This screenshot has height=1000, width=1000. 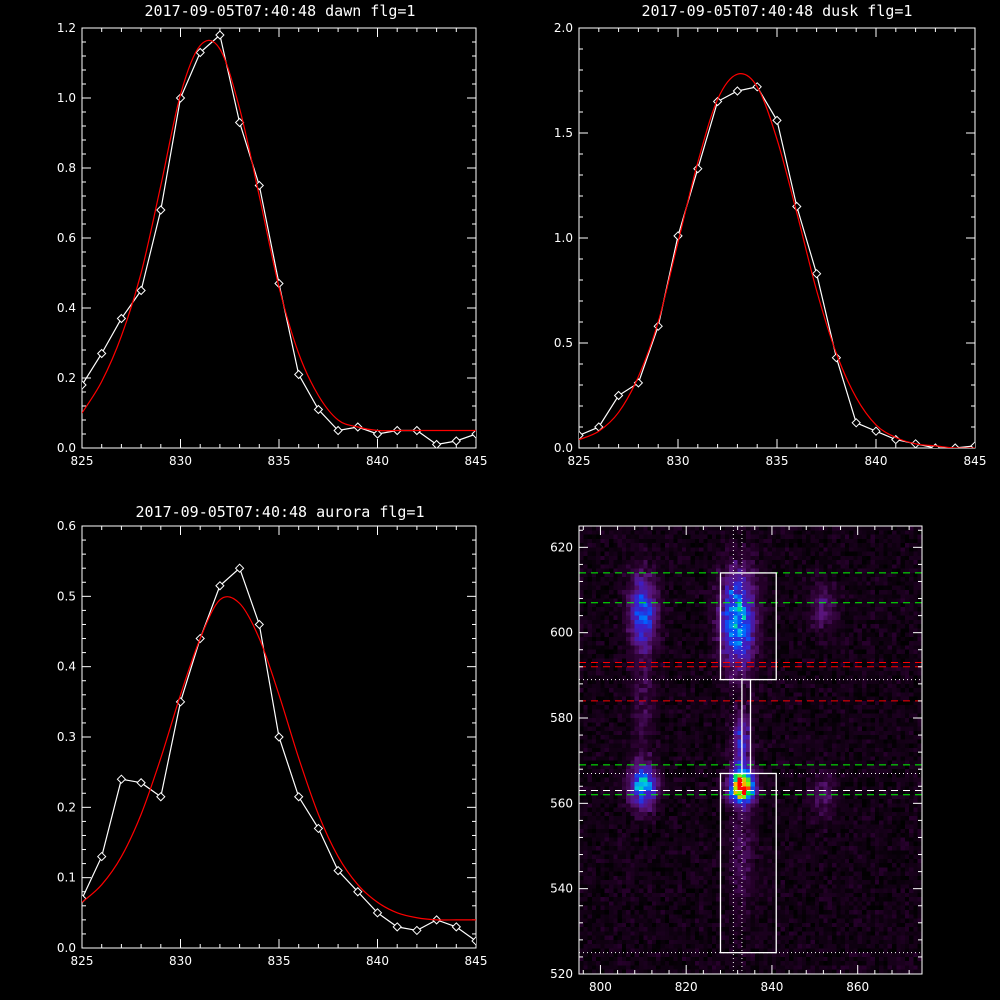 I want to click on dawn-ytick-label: 0.4, so click(x=66, y=308).